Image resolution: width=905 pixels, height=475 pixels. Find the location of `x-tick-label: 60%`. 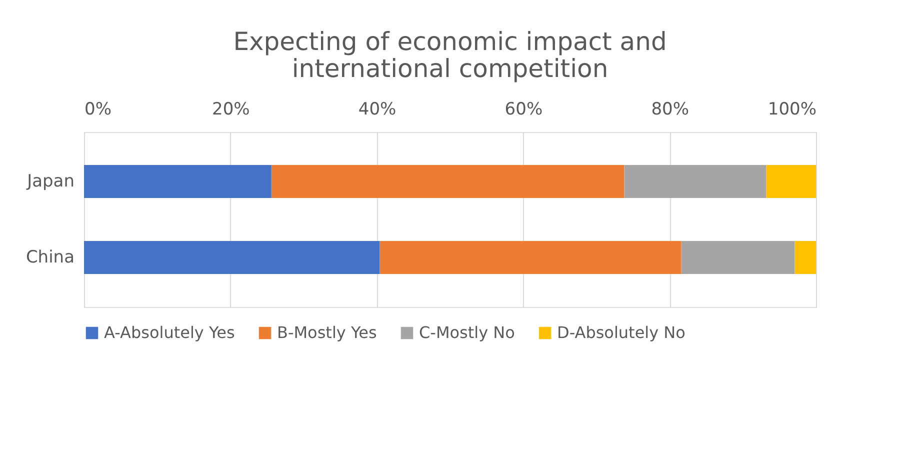

x-tick-label: 60% is located at coordinates (523, 110).